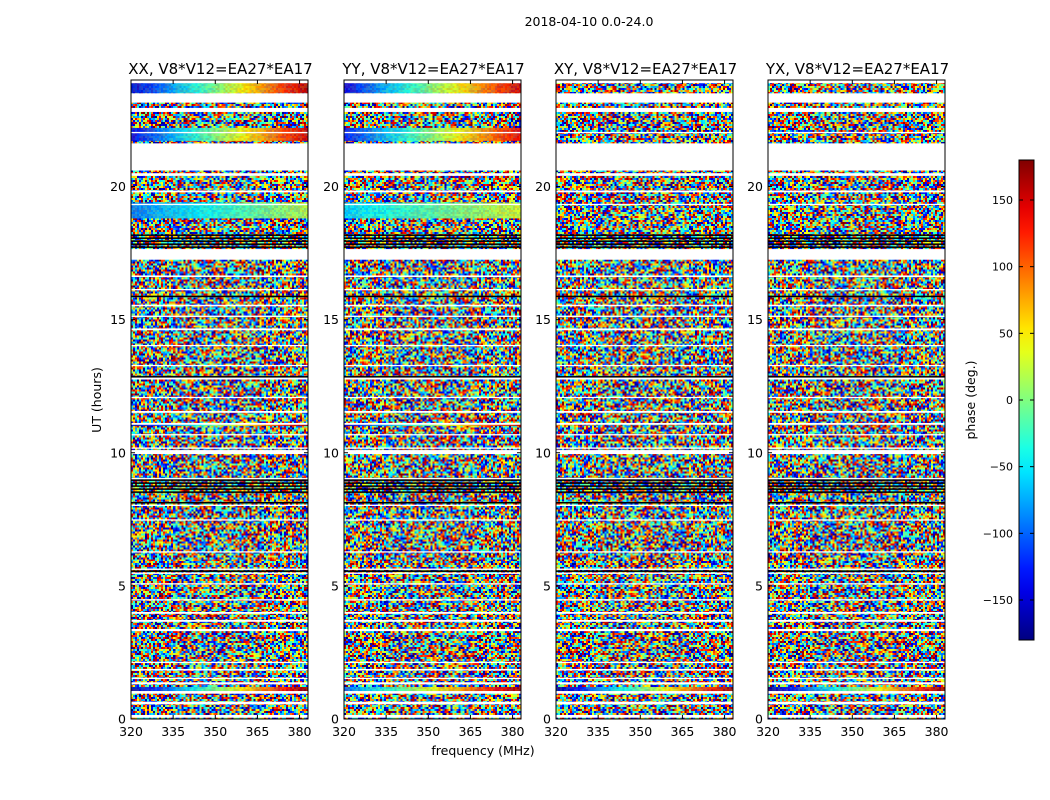 The height and width of the screenshot is (800, 1050). What do you see at coordinates (1009, 400) in the screenshot?
I see `colorbar-tick-label: 0` at bounding box center [1009, 400].